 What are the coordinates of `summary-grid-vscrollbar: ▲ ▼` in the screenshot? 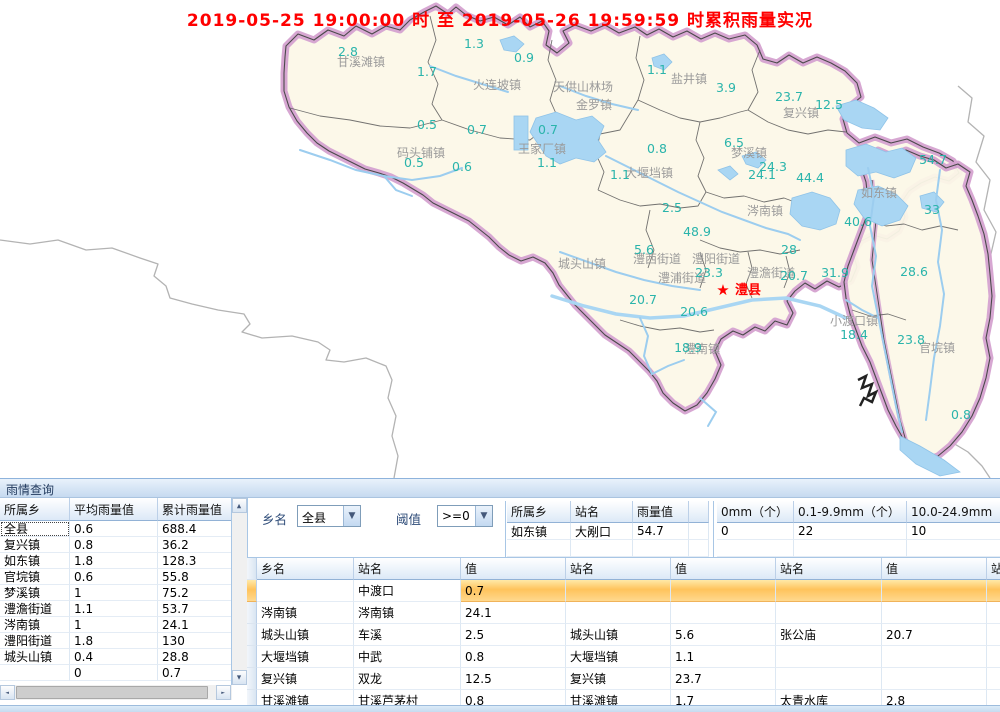 It's located at (239, 591).